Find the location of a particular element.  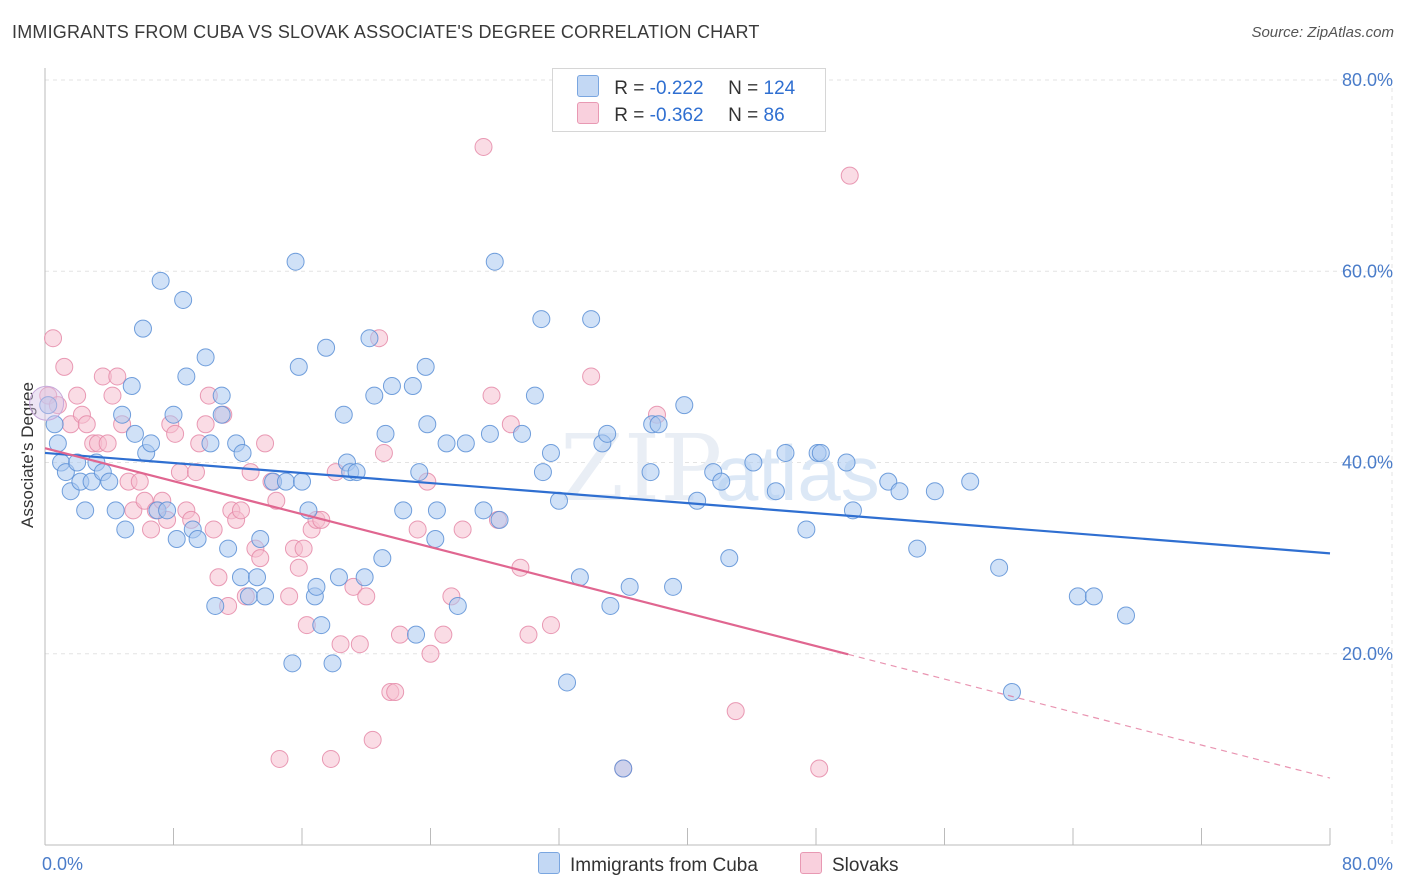

correlation-legend: R = -0.222 N = 124 R = -0.362 N = 86 is located at coordinates (689, 100).